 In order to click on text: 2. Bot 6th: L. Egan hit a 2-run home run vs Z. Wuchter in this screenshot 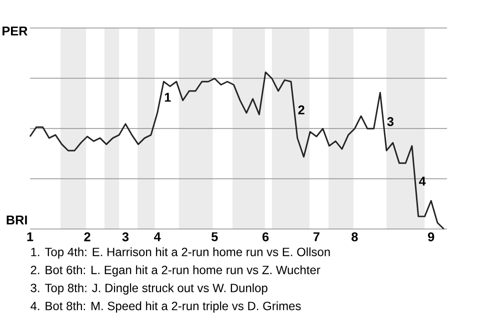, I will do `click(175, 271)`.